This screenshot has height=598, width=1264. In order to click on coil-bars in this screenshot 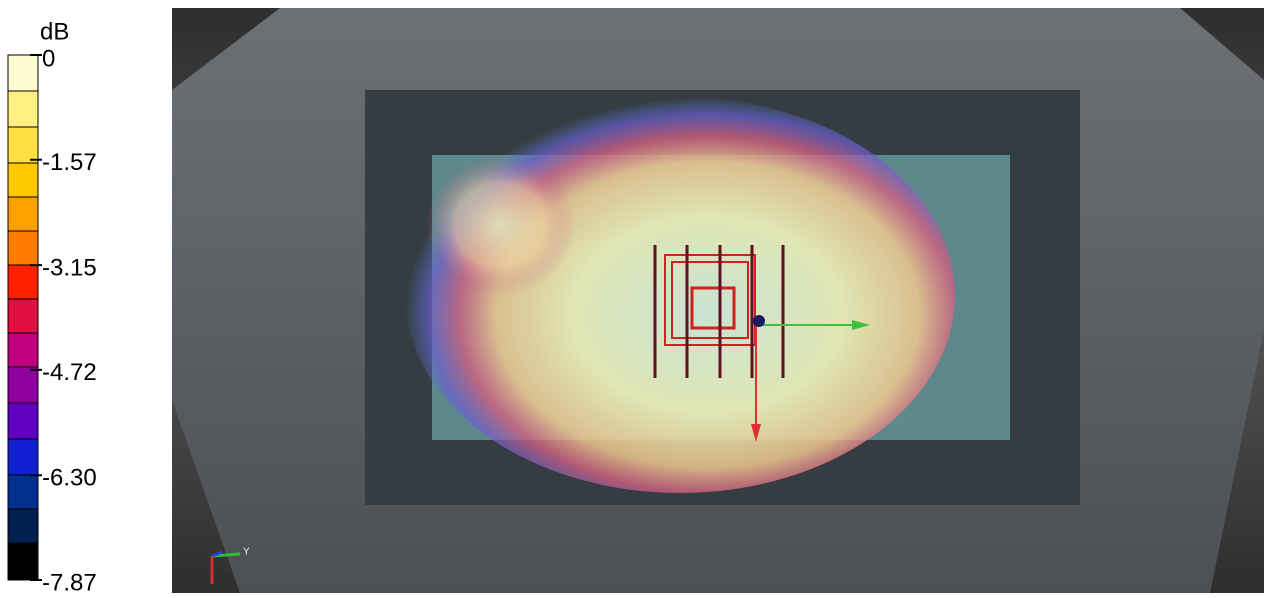, I will do `click(719, 311)`.